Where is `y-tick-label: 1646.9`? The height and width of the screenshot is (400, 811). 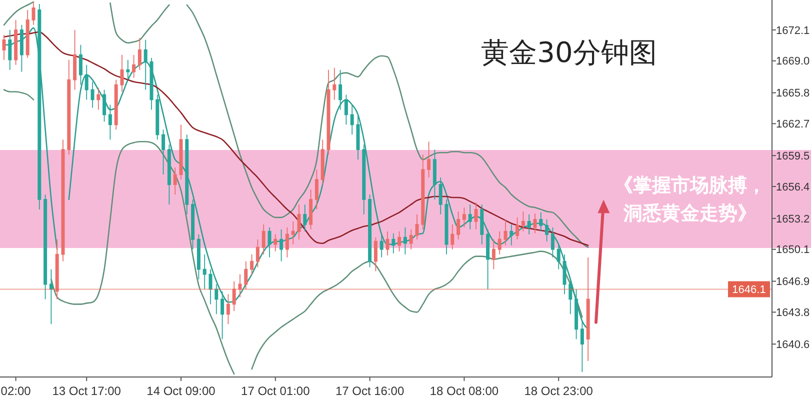
y-tick-label: 1646.9 is located at coordinates (793, 282).